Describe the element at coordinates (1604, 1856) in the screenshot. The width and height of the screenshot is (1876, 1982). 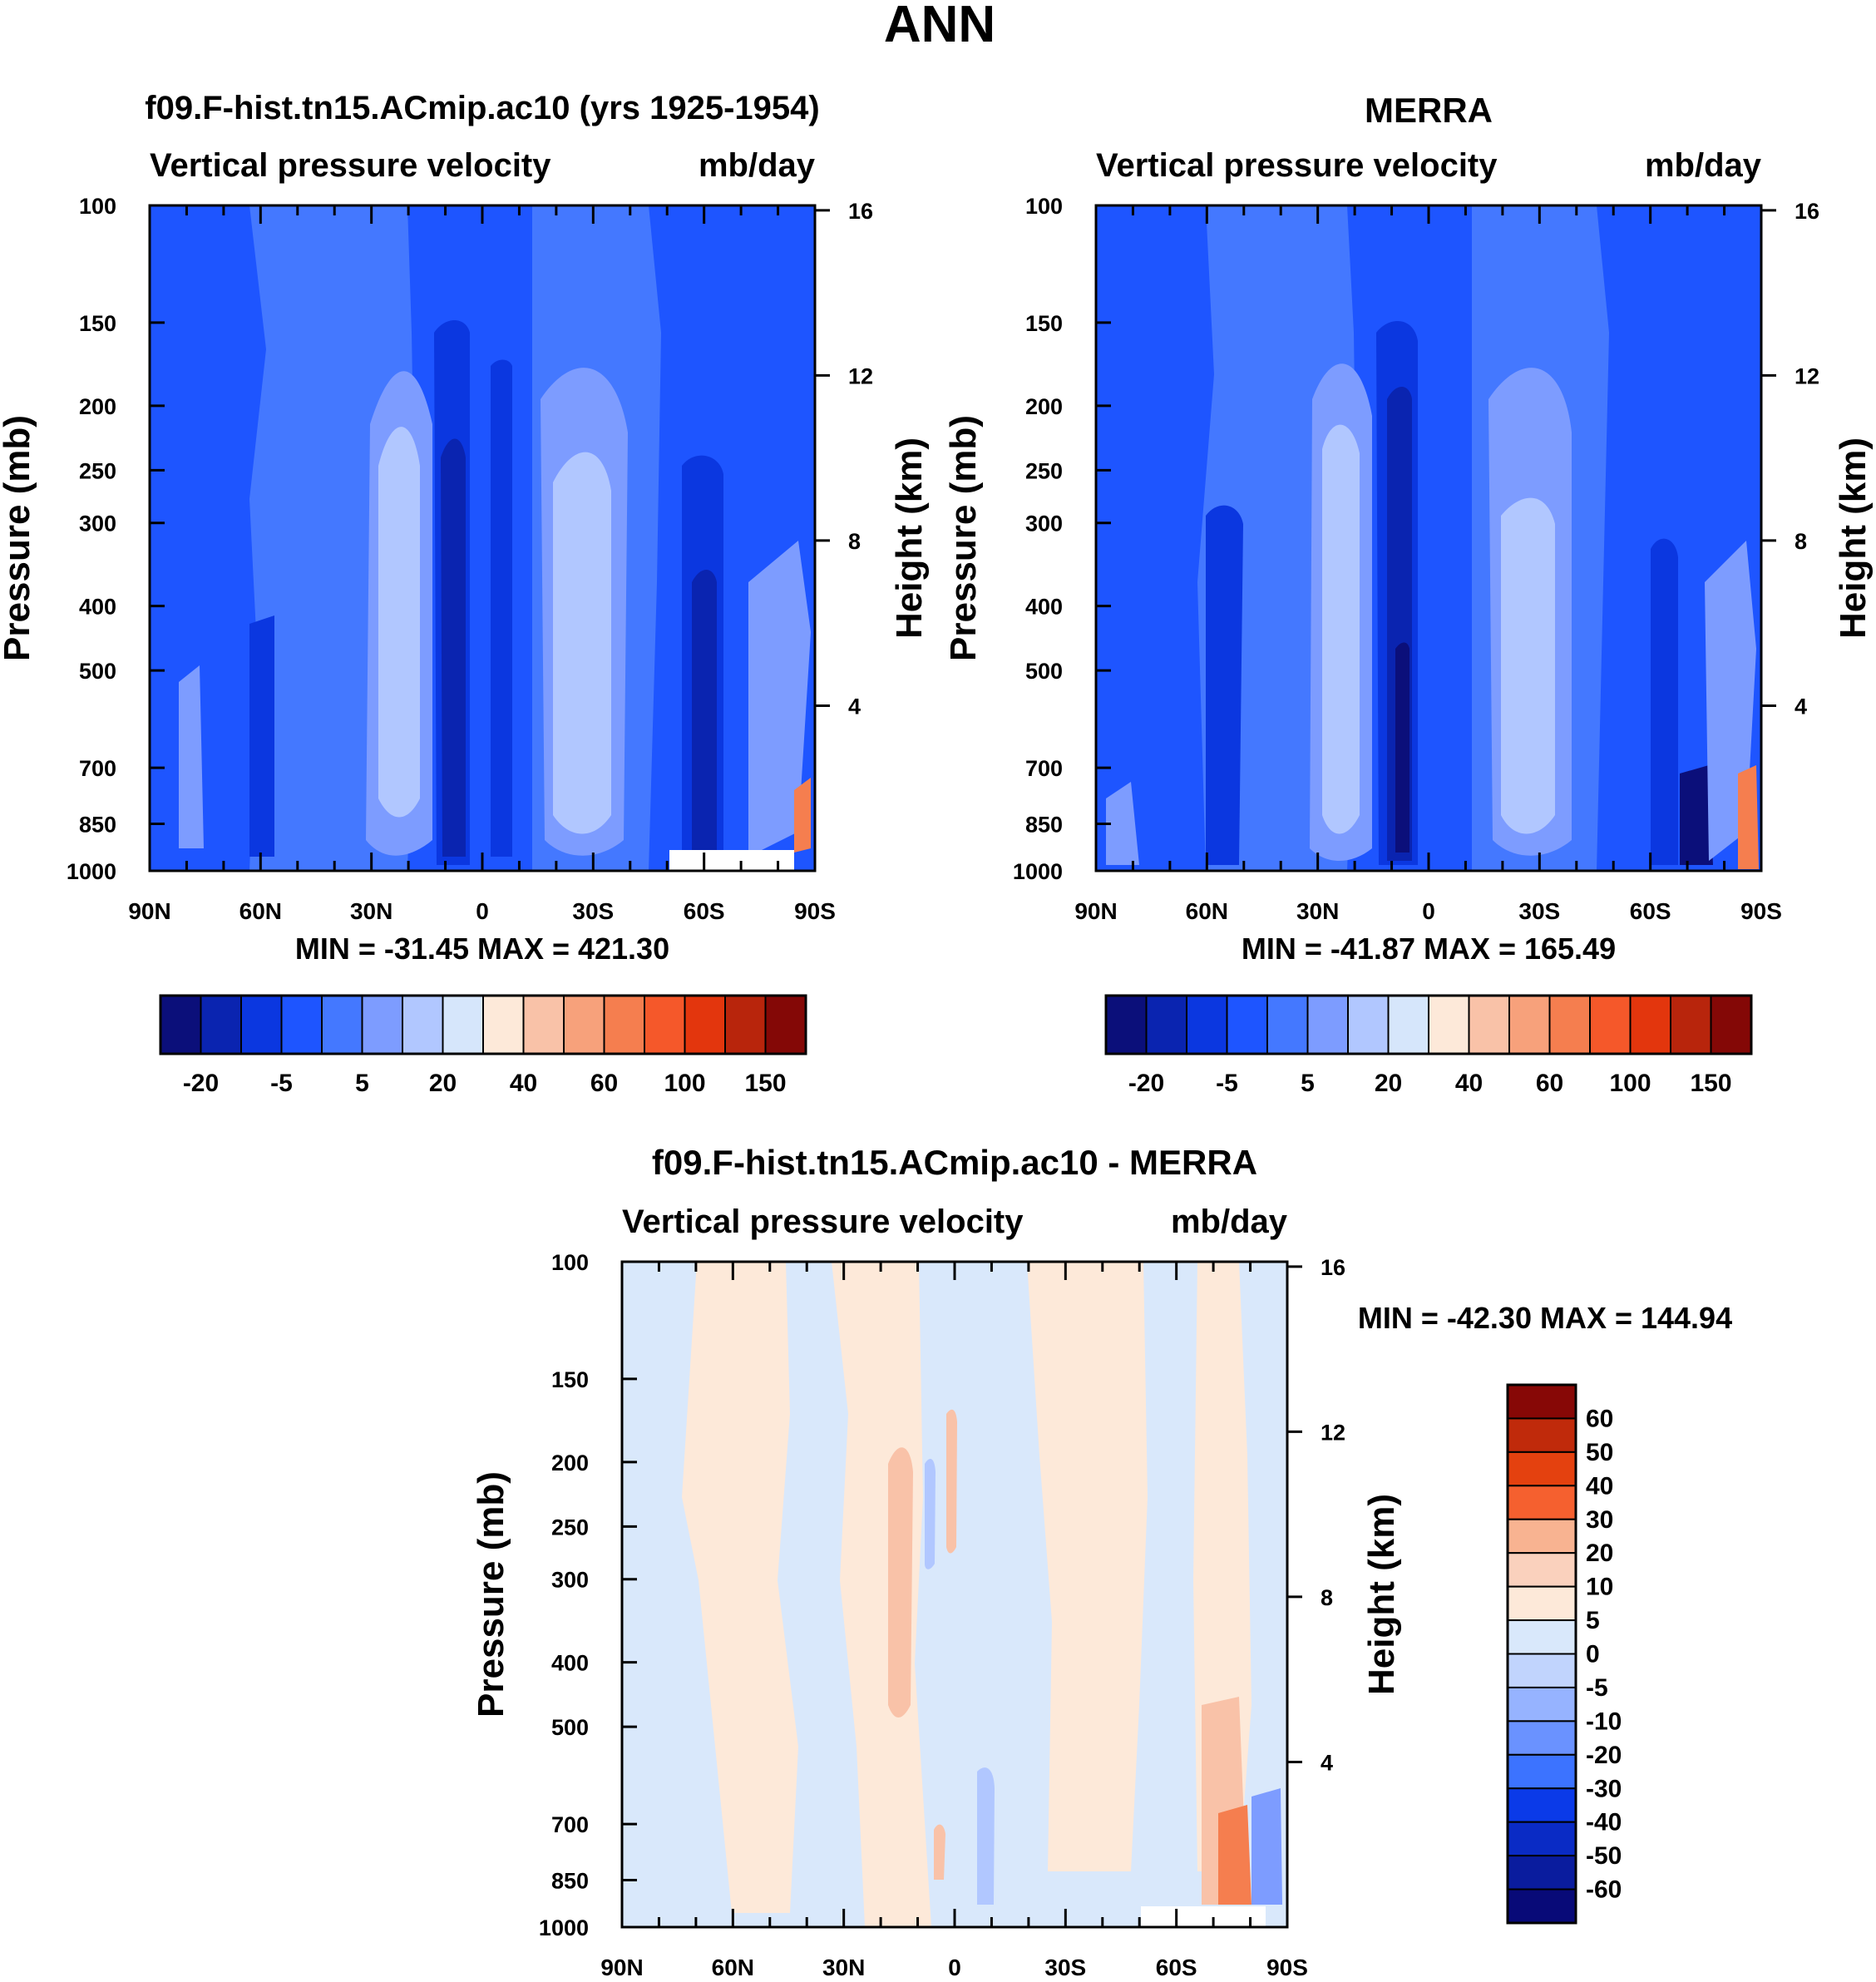
I see `colorbar-label: -50` at that location.